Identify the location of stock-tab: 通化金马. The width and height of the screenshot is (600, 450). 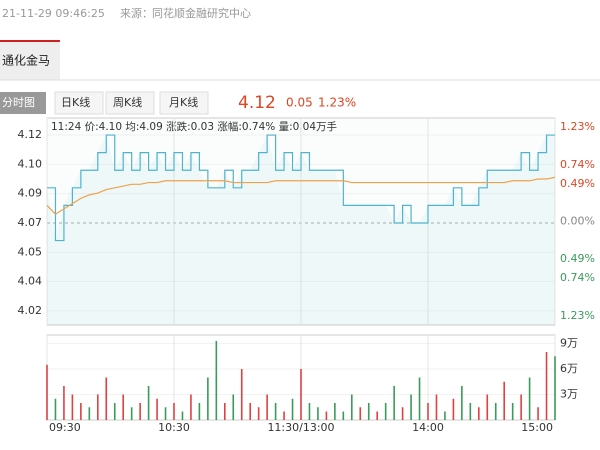
(26, 60).